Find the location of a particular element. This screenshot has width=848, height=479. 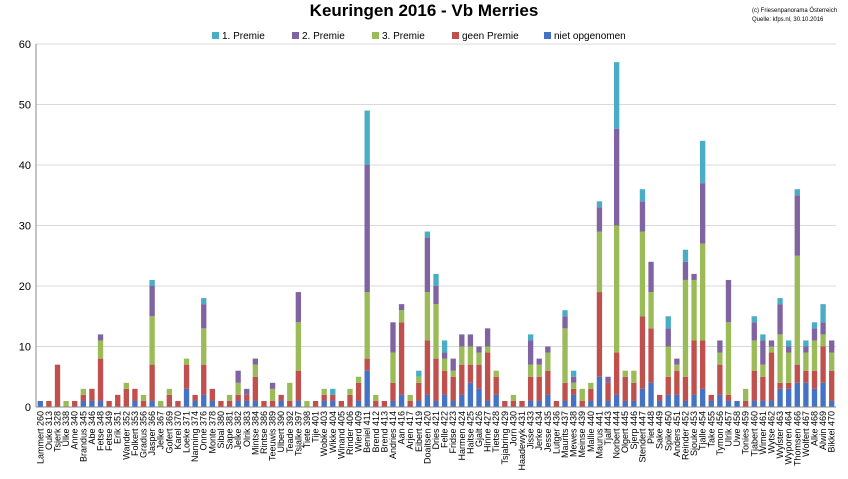

x-tick-label: Wobke 403 is located at coordinates (324, 433).